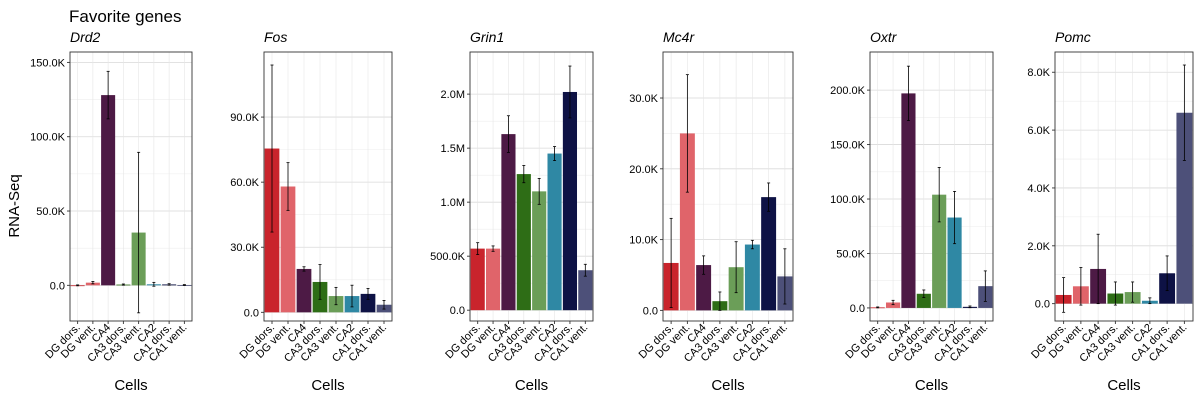 This screenshot has width=1200, height=400. Describe the element at coordinates (884, 37) in the screenshot. I see `panel-title: Oxtr` at that location.